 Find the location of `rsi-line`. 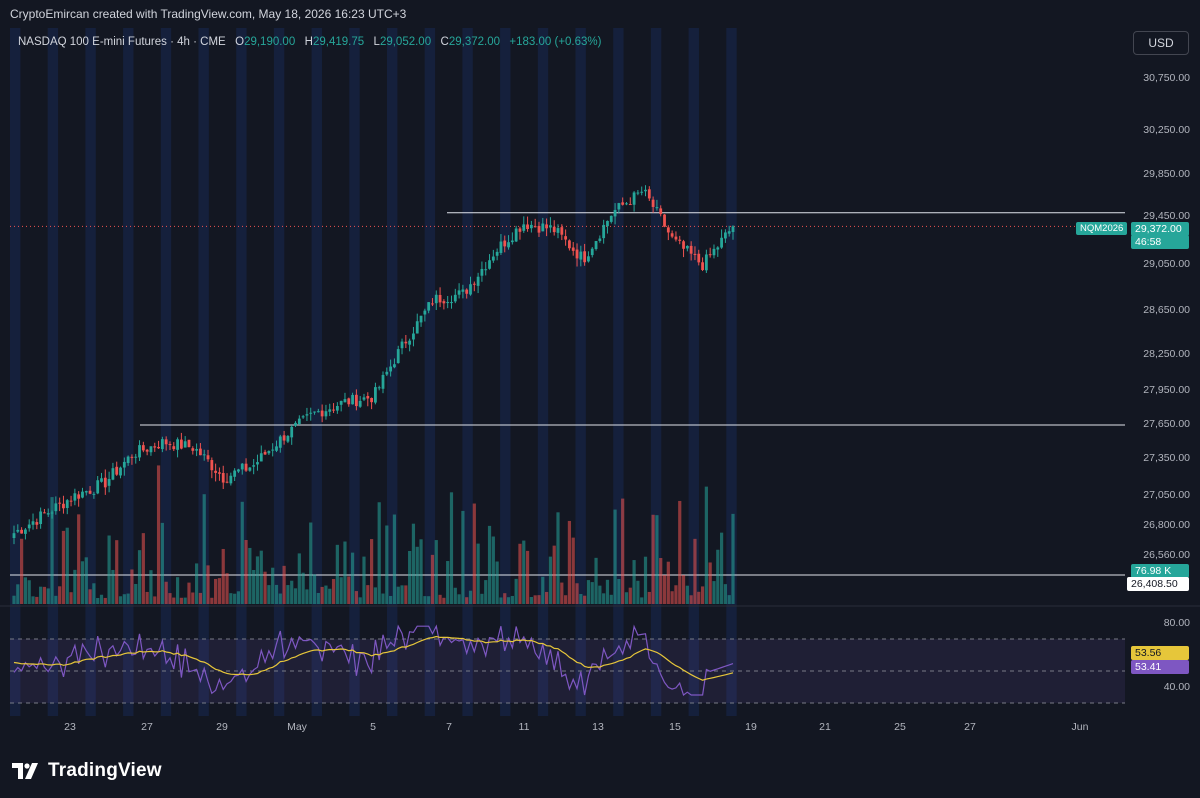

rsi-line is located at coordinates (373, 660).